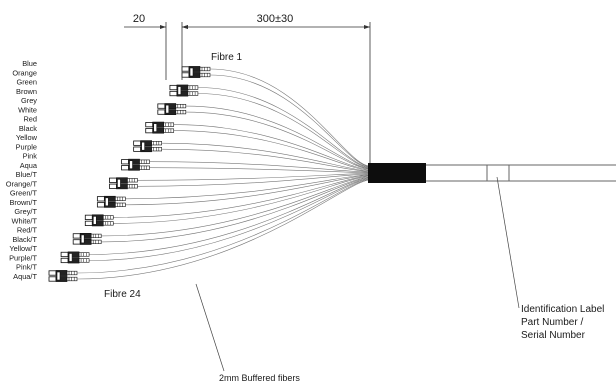 The image size is (616, 383). What do you see at coordinates (23, 248) in the screenshot?
I see `fibre-color-label: Yellow/T` at bounding box center [23, 248].